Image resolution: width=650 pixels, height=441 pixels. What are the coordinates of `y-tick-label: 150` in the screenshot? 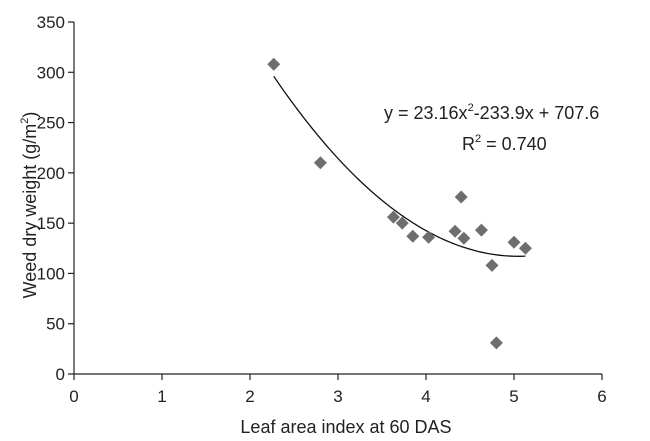 It's located at (51, 223).